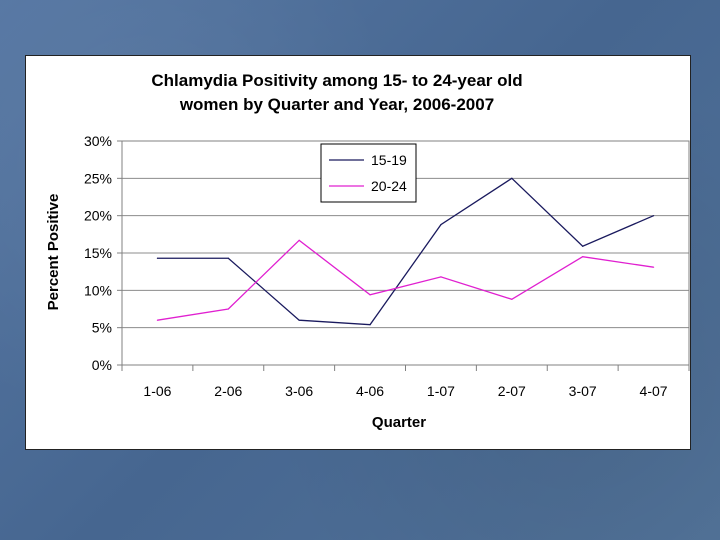 The width and height of the screenshot is (720, 540). What do you see at coordinates (98, 178) in the screenshot?
I see `y-tick-label: 25%` at bounding box center [98, 178].